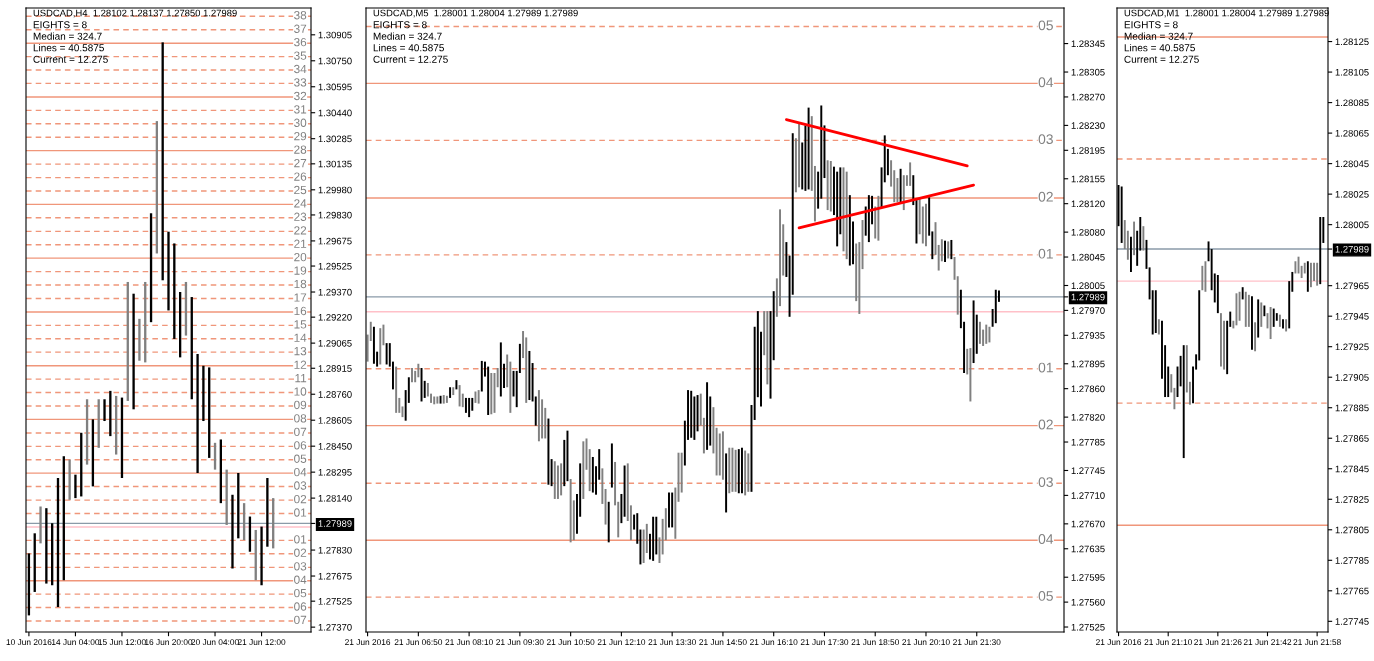 The image size is (1374, 661). What do you see at coordinates (335, 139) in the screenshot?
I see `y-tick-label: 1.30285` at bounding box center [335, 139].